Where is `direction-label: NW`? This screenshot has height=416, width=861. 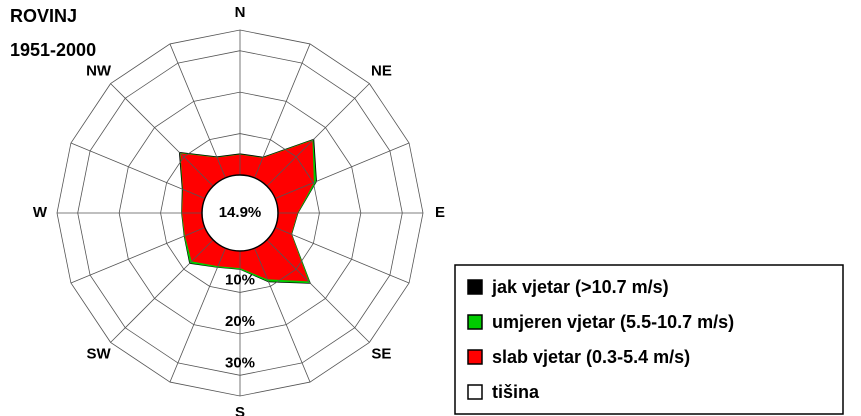
direction-label: NW is located at coordinates (99, 71).